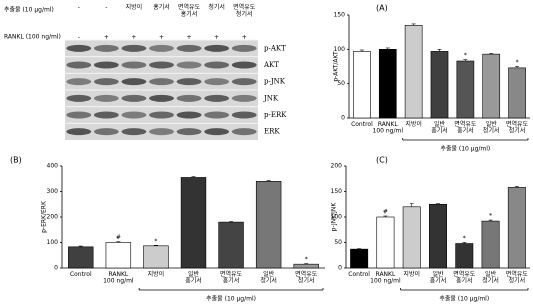  What do you see at coordinates (216, 7) in the screenshot?
I see `blot-lane-label: 청기서` at bounding box center [216, 7].